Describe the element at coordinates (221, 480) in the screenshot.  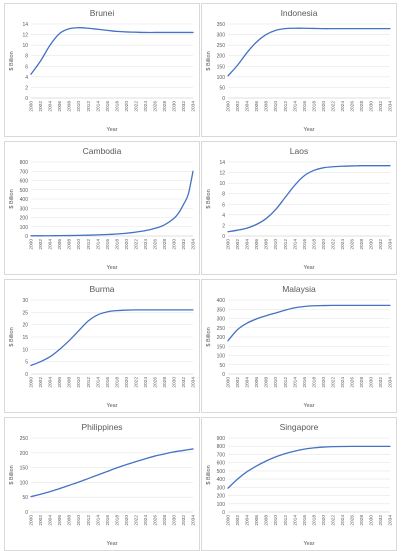
I see `y-tick-label: 400` at that location.